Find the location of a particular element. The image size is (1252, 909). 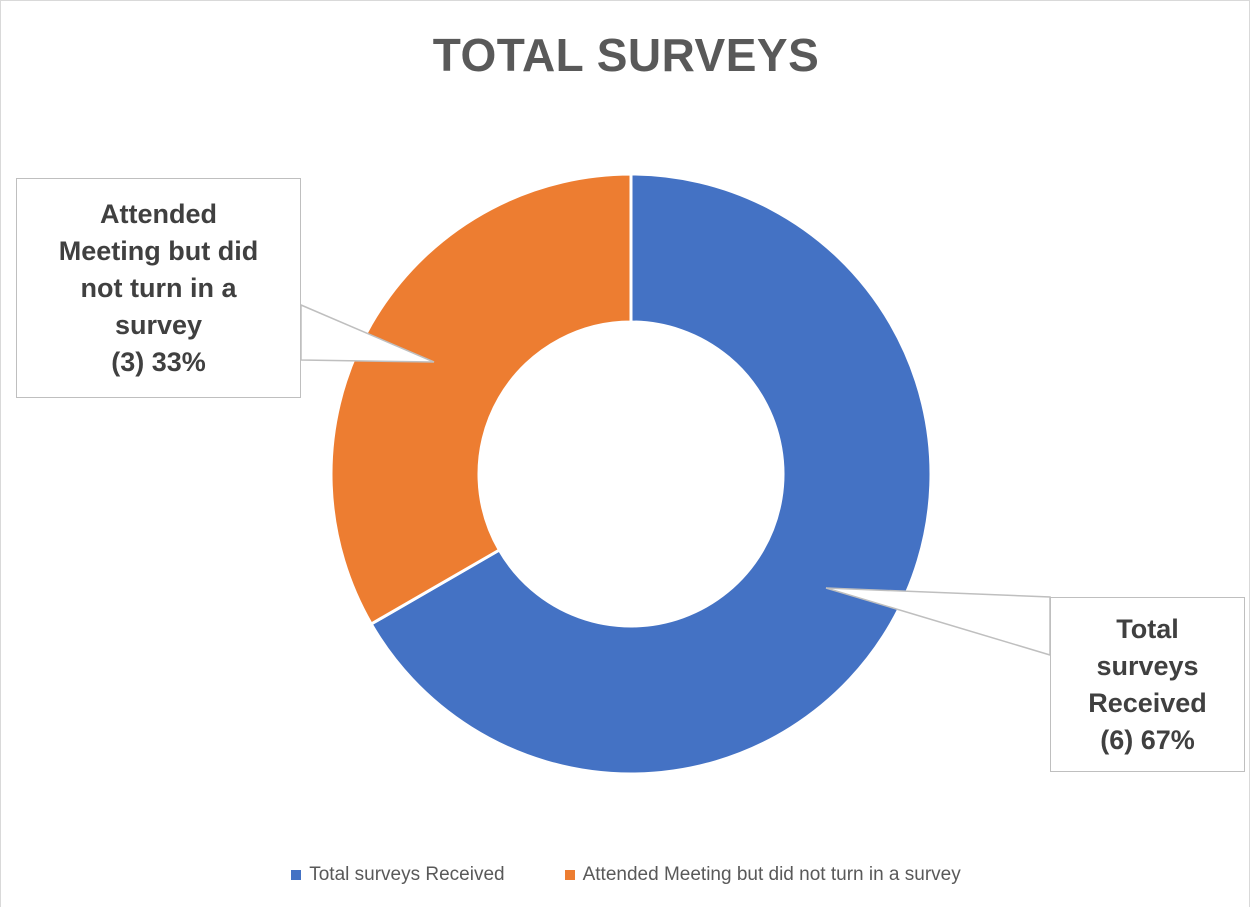

data-label-line: surveys is located at coordinates (1147, 665).